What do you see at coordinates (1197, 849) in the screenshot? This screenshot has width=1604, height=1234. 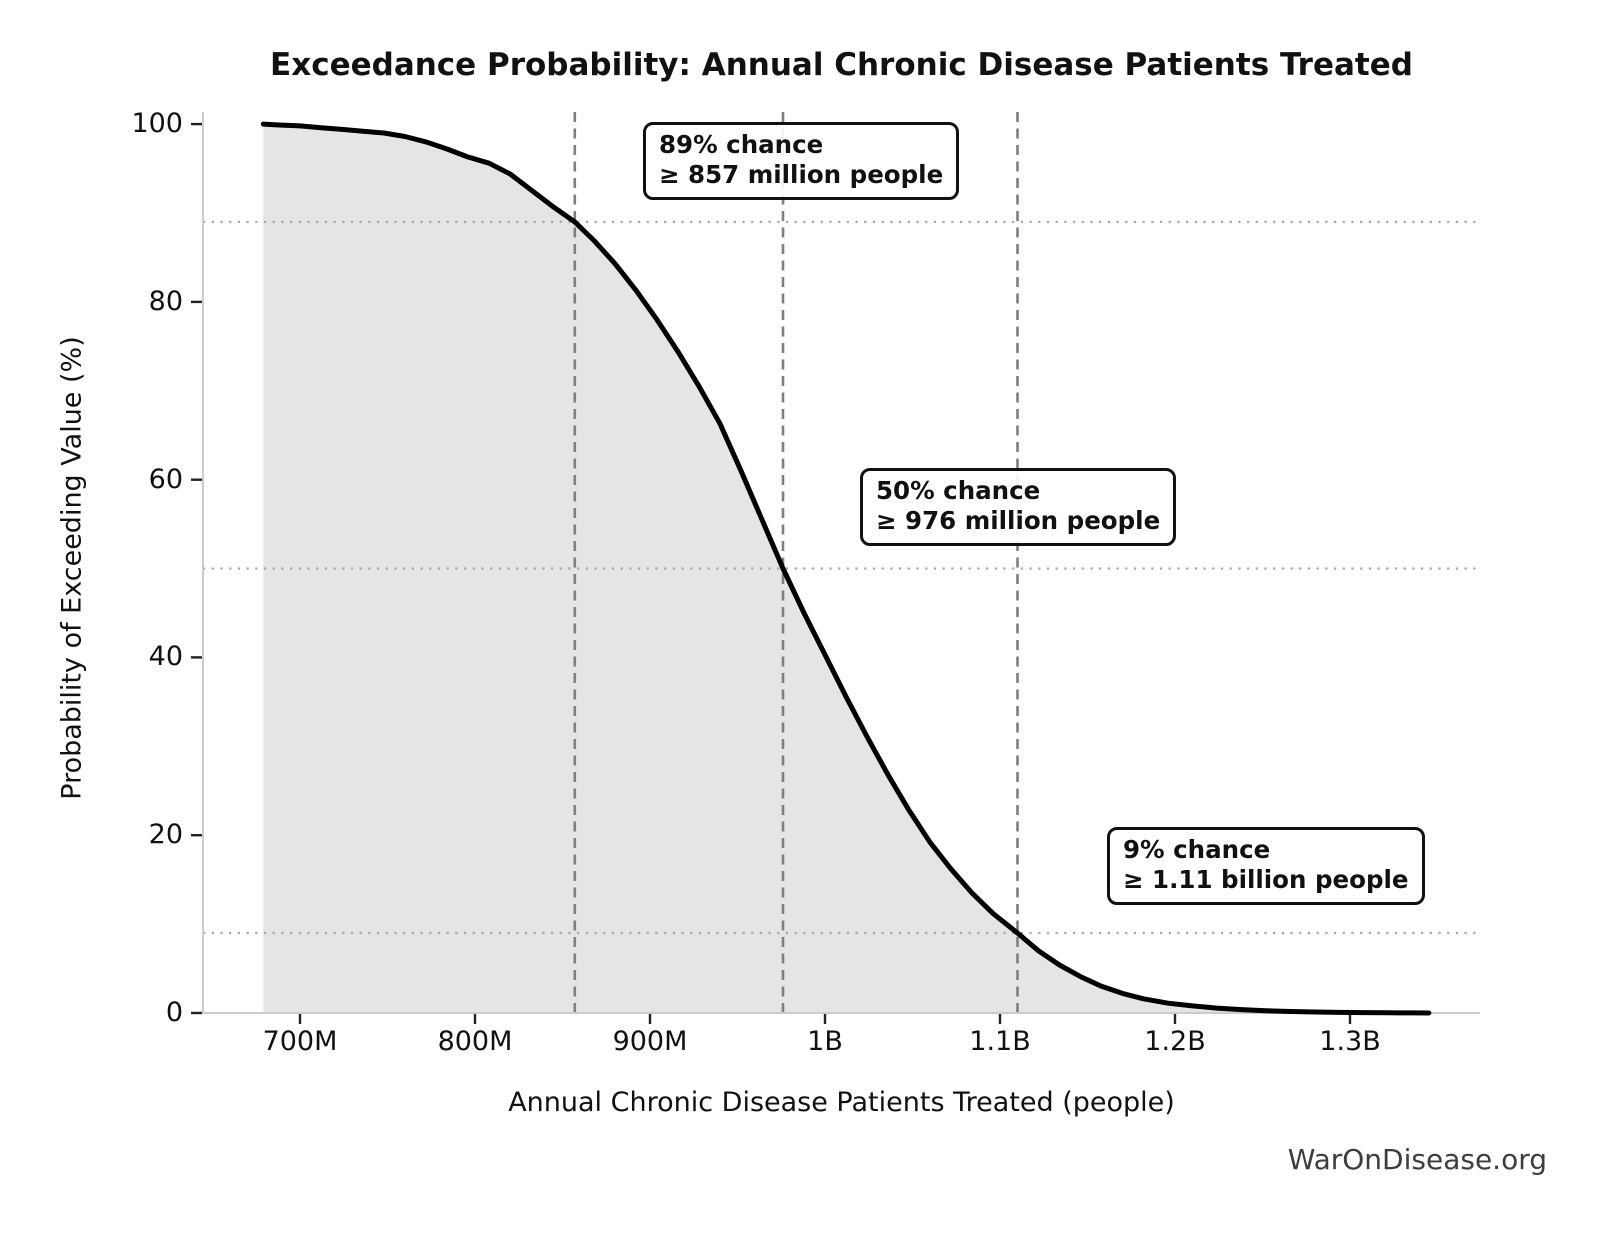 I see `annotation-line1: 9% chance` at bounding box center [1197, 849].